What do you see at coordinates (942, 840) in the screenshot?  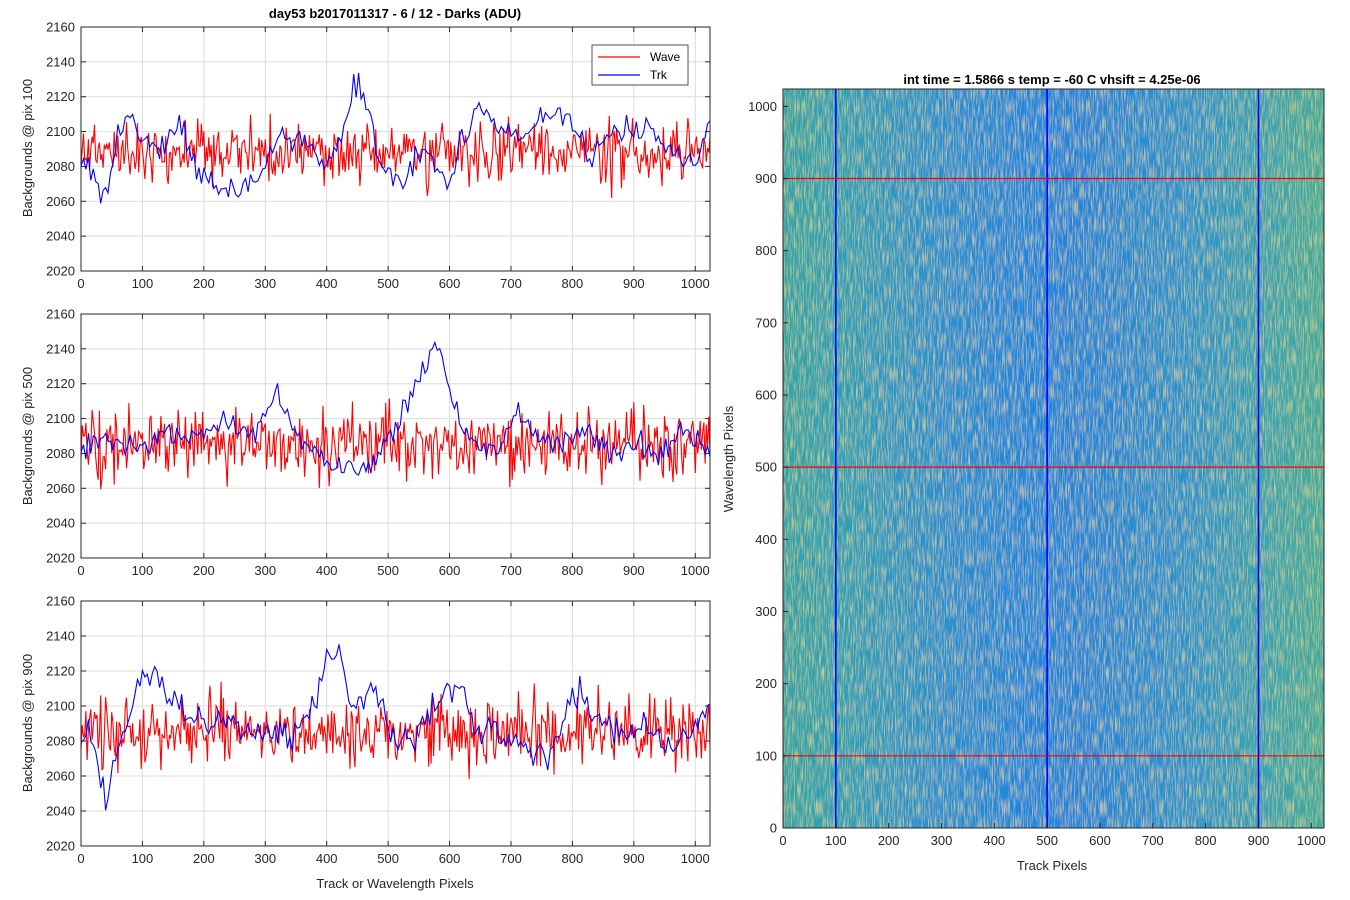 I see `heatmap-x-tick-label: 300` at bounding box center [942, 840].